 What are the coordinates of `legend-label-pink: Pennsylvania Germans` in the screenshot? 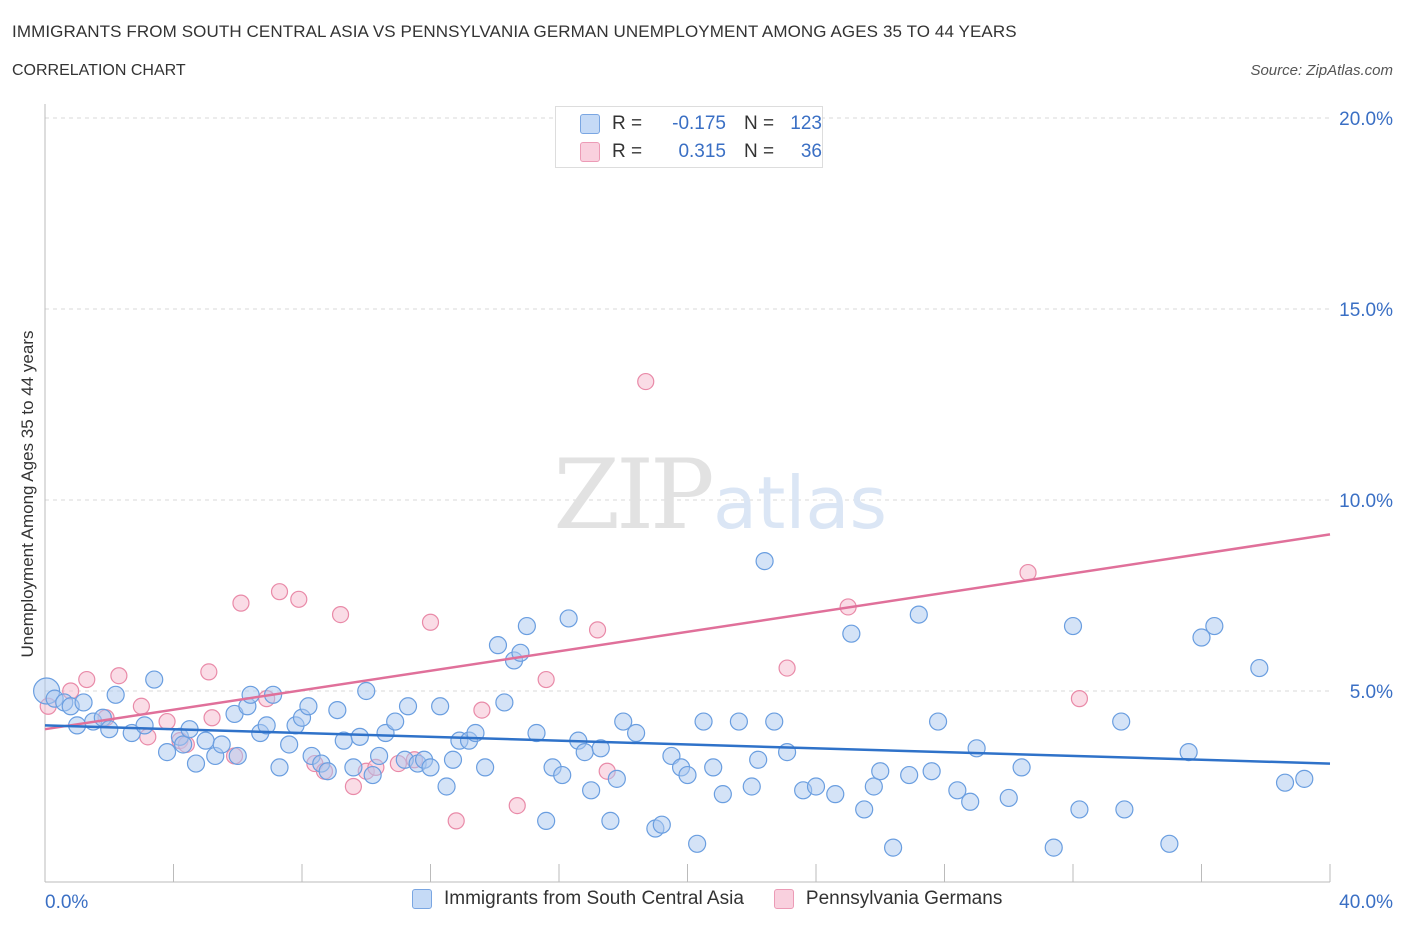 It's located at (904, 898).